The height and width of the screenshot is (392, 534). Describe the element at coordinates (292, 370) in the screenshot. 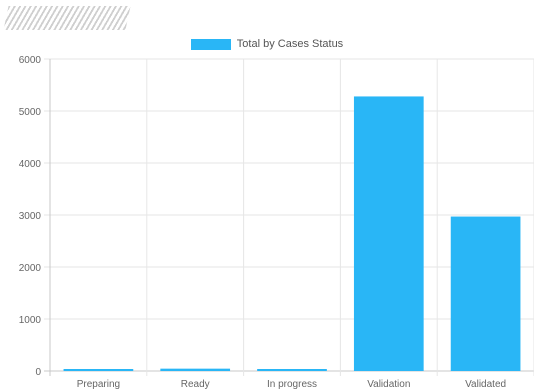

I see `bar-in-progress` at that location.